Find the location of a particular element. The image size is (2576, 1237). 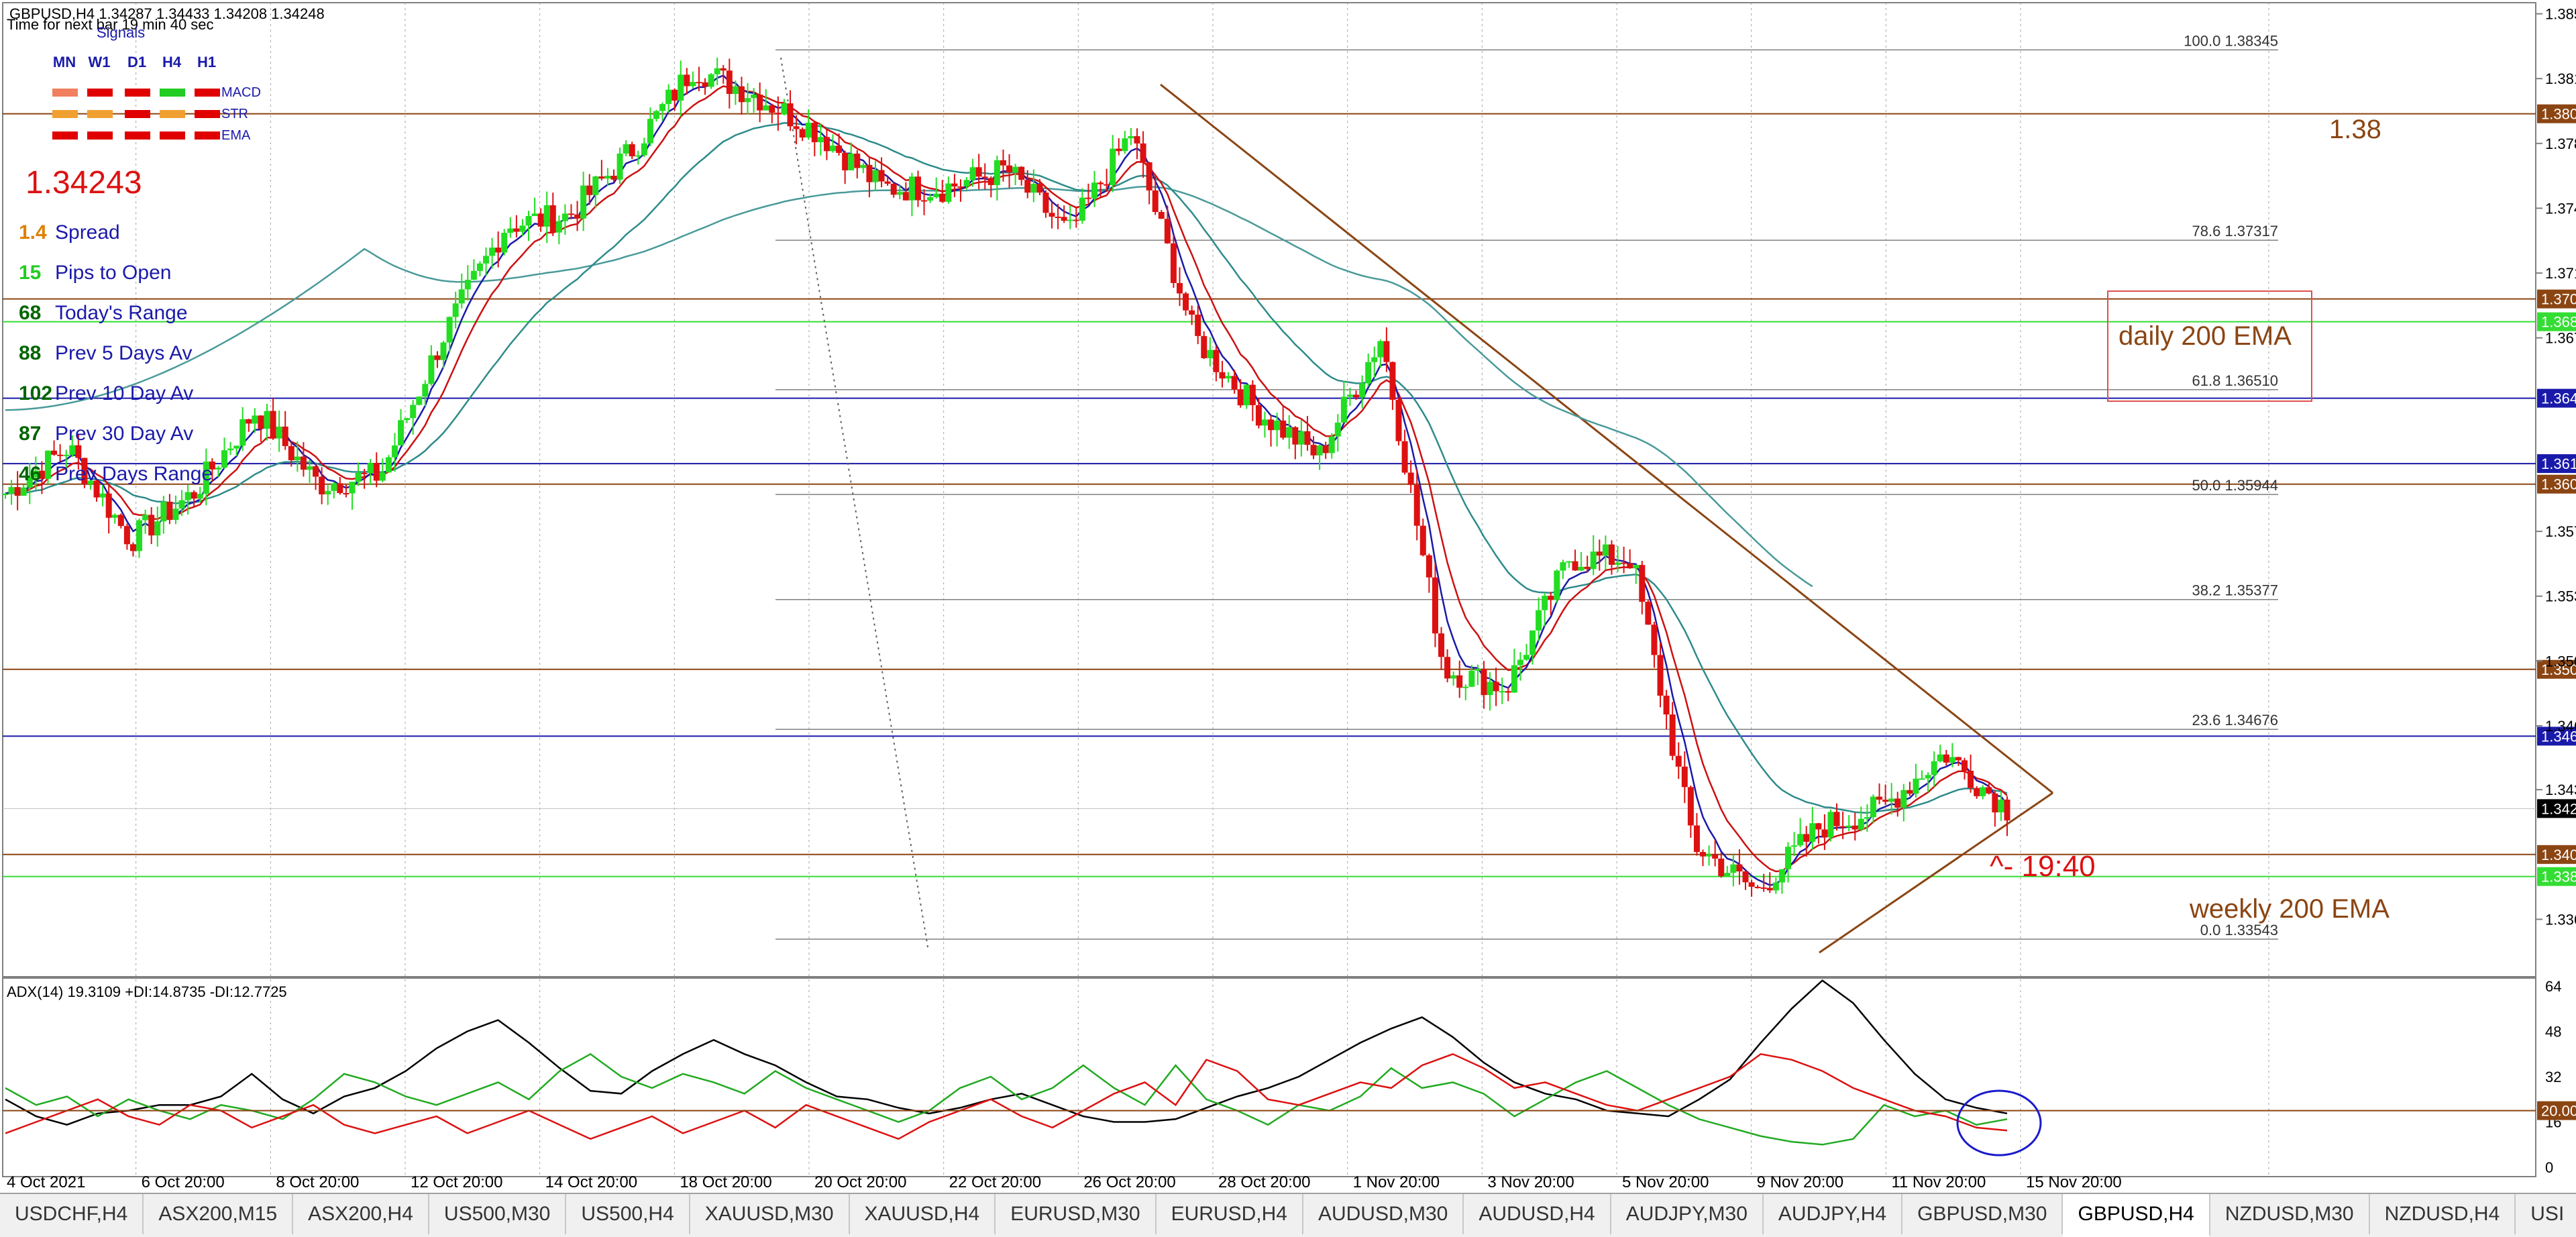

symbol-tab: USDCHF,H4 is located at coordinates (72, 1214).